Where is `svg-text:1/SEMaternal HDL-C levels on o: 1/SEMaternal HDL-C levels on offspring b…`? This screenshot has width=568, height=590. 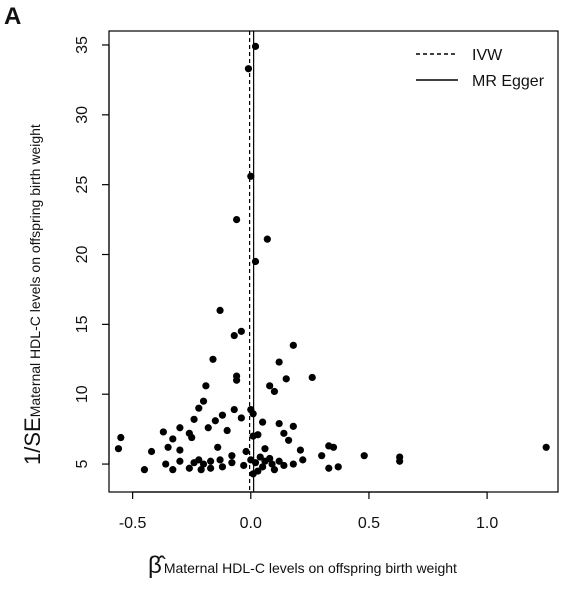 svg-text:1/SEMaternal HDL-C levels on o: 1/SEMaternal HDL-C levels on offspring b… is located at coordinates (32, 294).